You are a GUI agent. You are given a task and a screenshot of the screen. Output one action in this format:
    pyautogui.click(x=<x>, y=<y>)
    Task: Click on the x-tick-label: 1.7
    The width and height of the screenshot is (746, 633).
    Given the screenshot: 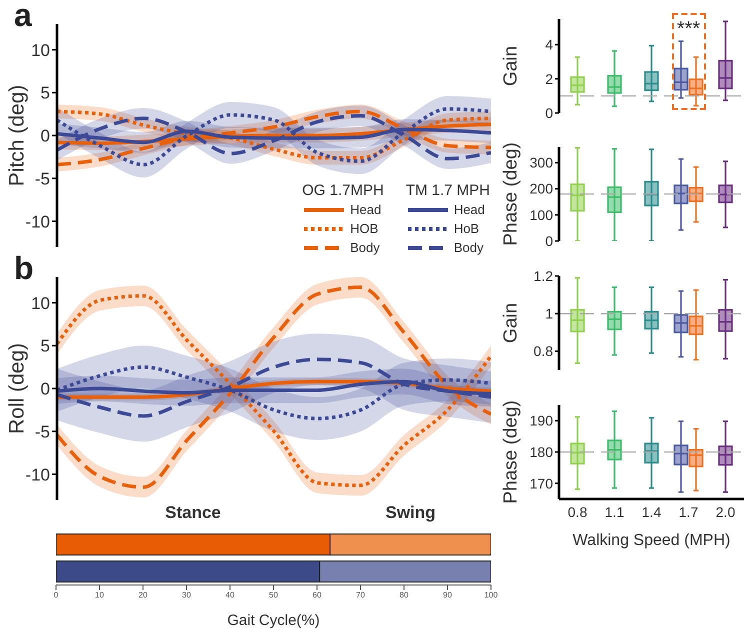 What is the action you would take?
    pyautogui.click(x=688, y=512)
    